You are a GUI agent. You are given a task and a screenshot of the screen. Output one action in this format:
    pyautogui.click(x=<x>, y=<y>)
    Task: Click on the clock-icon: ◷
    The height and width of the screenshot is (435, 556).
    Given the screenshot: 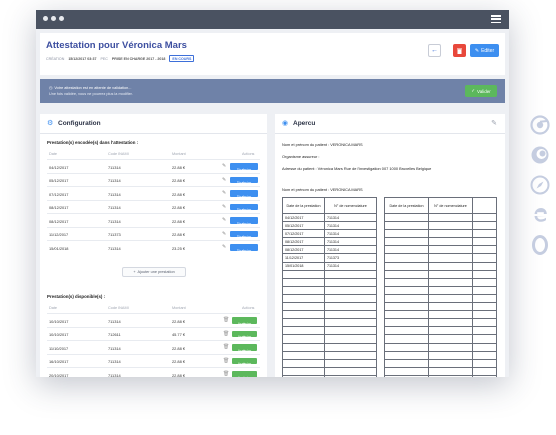 What is the action you would take?
    pyautogui.click(x=51, y=88)
    